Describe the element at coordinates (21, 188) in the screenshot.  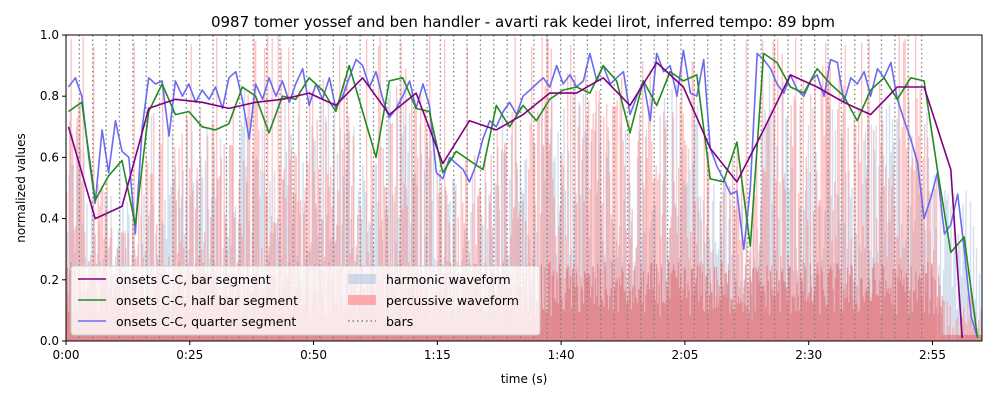
I see `y-axis-label: normalized values` at that location.